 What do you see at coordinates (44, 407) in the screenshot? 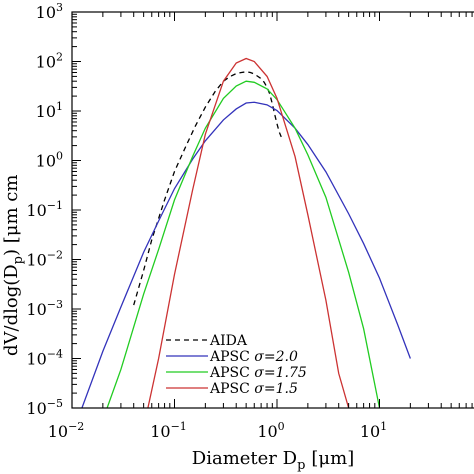
I see `y-tick-label: 10⁻⁵` at bounding box center [44, 407].